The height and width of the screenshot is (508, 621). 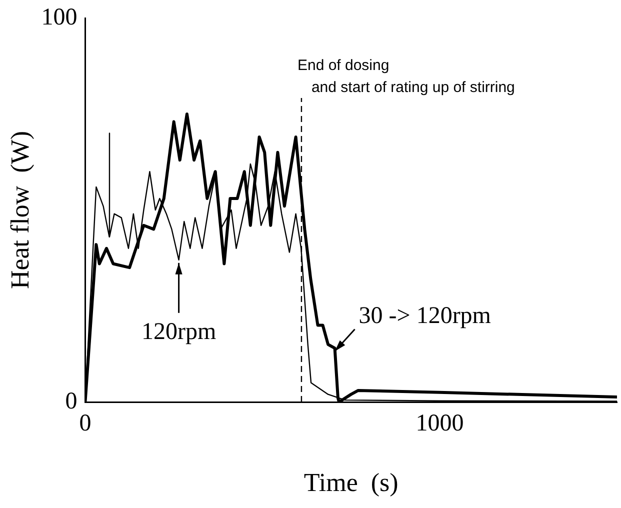 I want to click on y-axis-title: Heat flow (W), so click(x=19, y=210).